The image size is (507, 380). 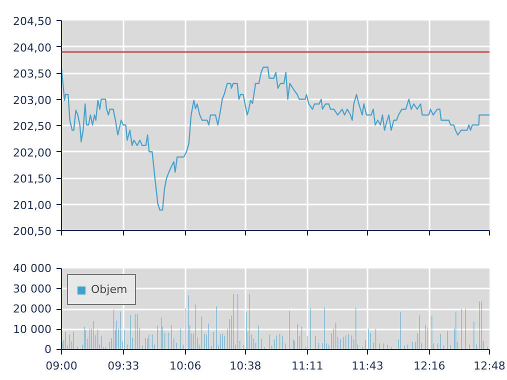 I want to click on x-tick-label: 09:00, so click(x=62, y=366).